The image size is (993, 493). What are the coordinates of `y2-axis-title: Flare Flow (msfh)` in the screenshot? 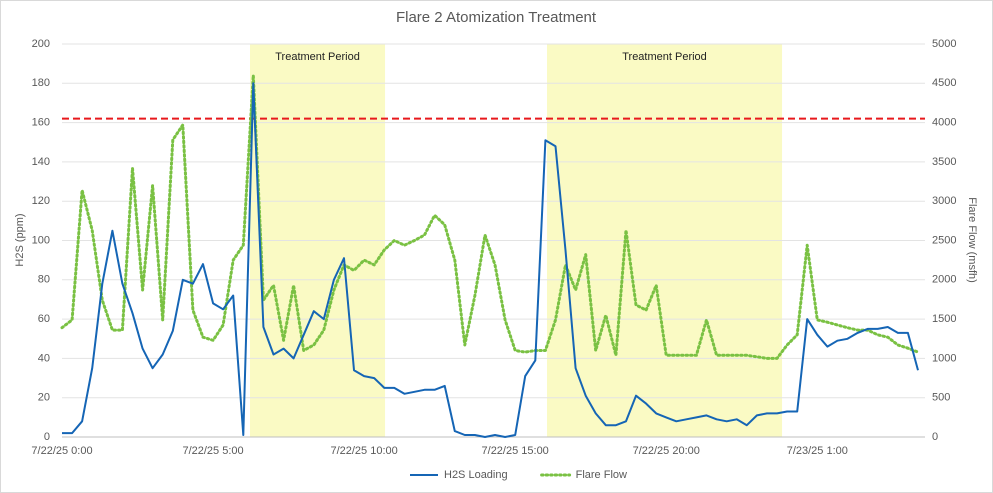 It's located at (972, 240).